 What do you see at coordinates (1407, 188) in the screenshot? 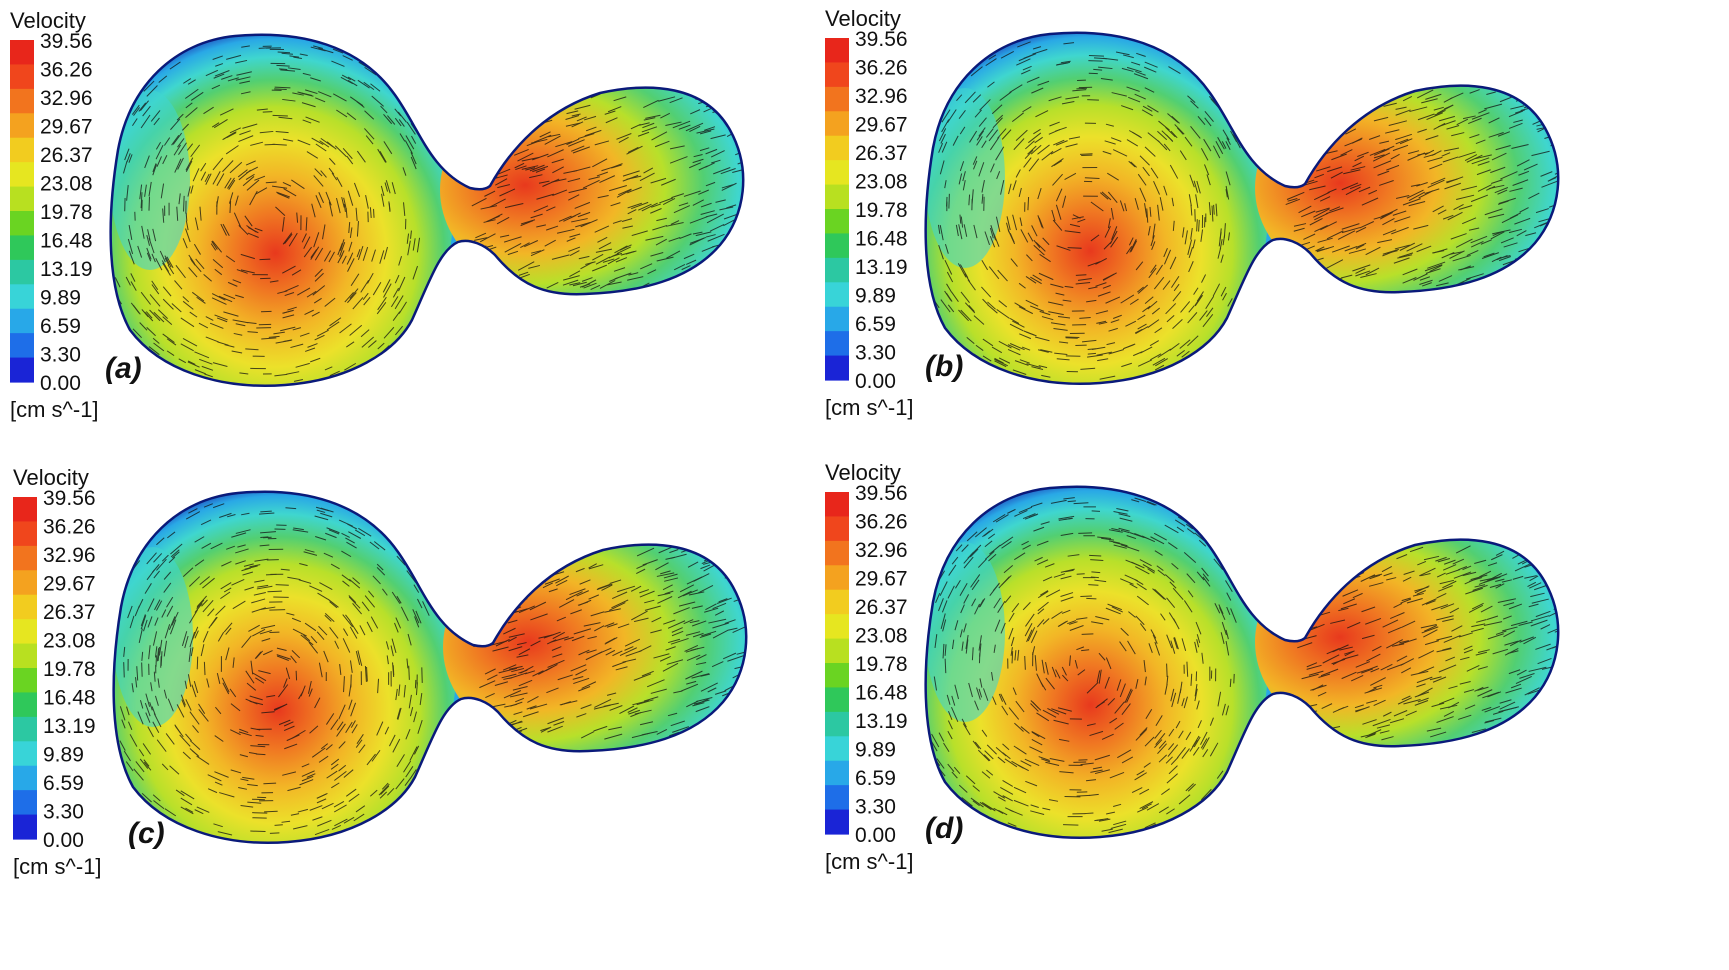
I see `right-lobe-contour` at bounding box center [1407, 188].